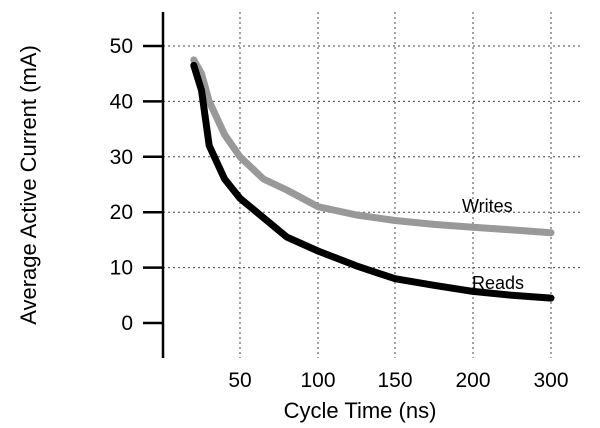  Describe the element at coordinates (121, 157) in the screenshot. I see `y-tick-label: 30` at that location.